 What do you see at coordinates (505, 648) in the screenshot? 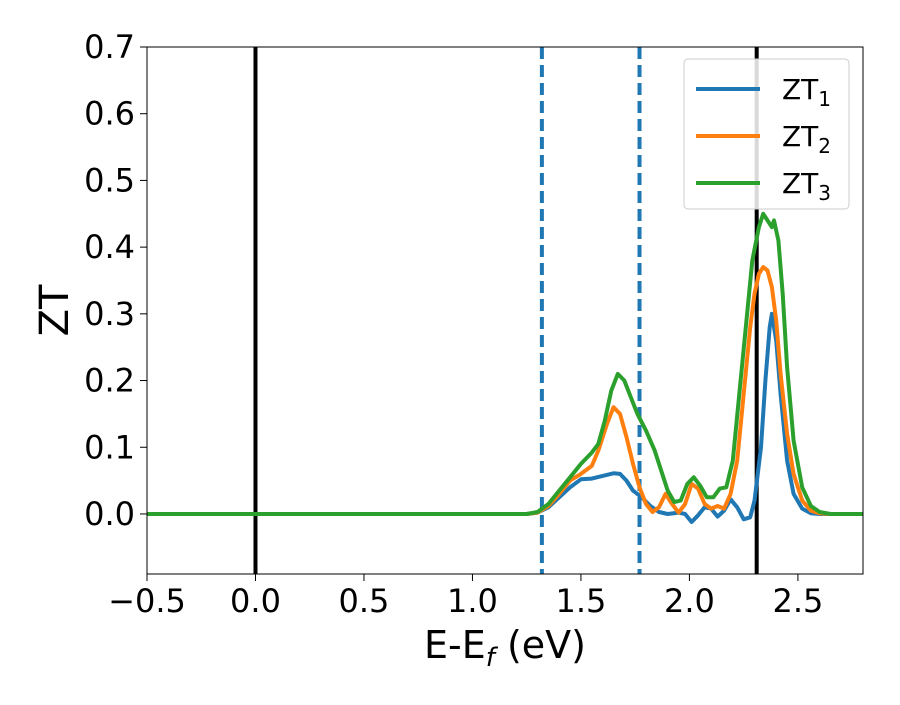
I see `x-axis-label: E-Ef (eV)` at bounding box center [505, 648].